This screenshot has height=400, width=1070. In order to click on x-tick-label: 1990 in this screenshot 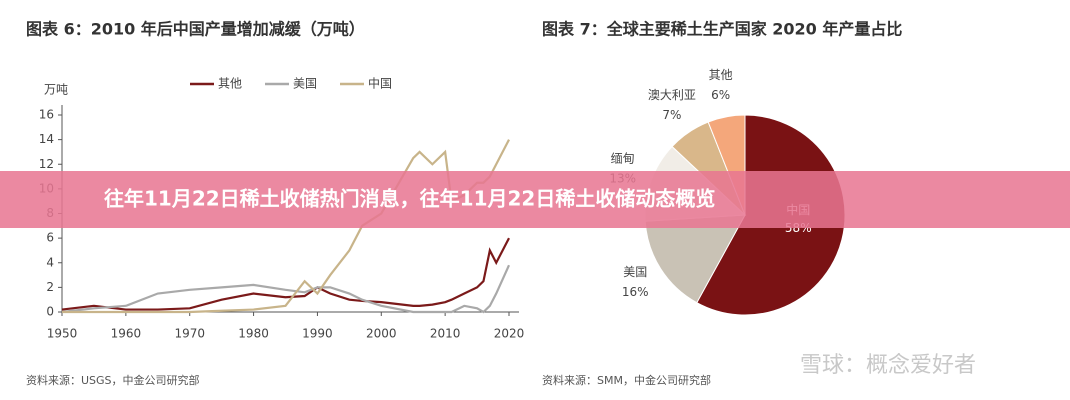, I will do `click(317, 334)`.